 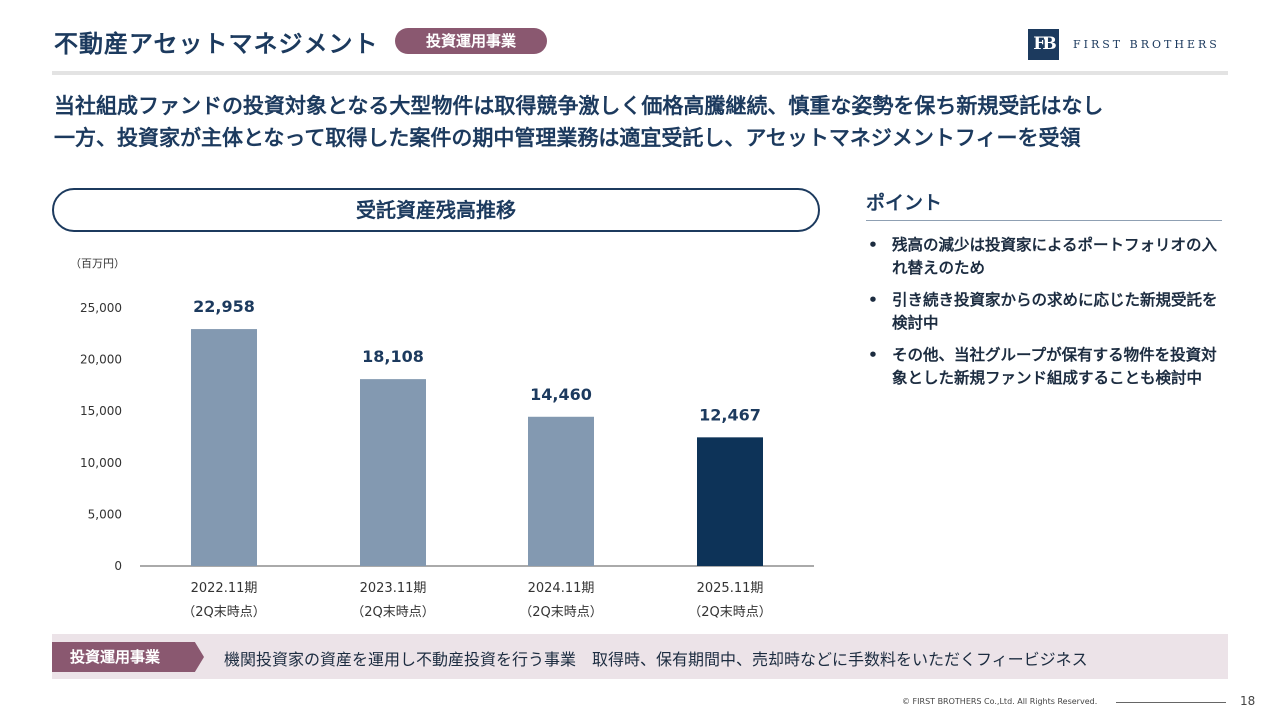 What do you see at coordinates (471, 41) in the screenshot?
I see `segment-badge: 投資運用事業` at bounding box center [471, 41].